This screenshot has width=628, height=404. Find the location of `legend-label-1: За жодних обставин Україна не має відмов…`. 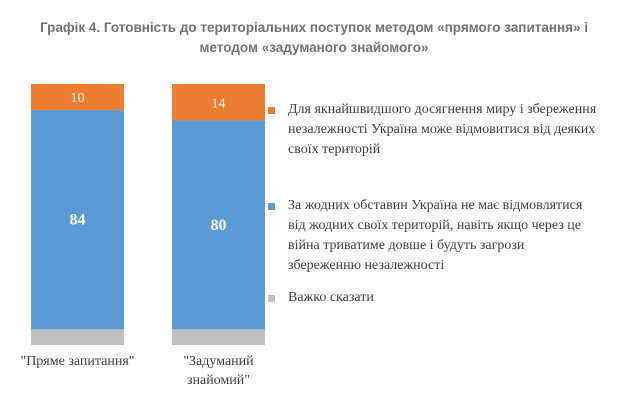

legend-label-1: За жодних обставин Україна не має відмов… is located at coordinates (435, 235).